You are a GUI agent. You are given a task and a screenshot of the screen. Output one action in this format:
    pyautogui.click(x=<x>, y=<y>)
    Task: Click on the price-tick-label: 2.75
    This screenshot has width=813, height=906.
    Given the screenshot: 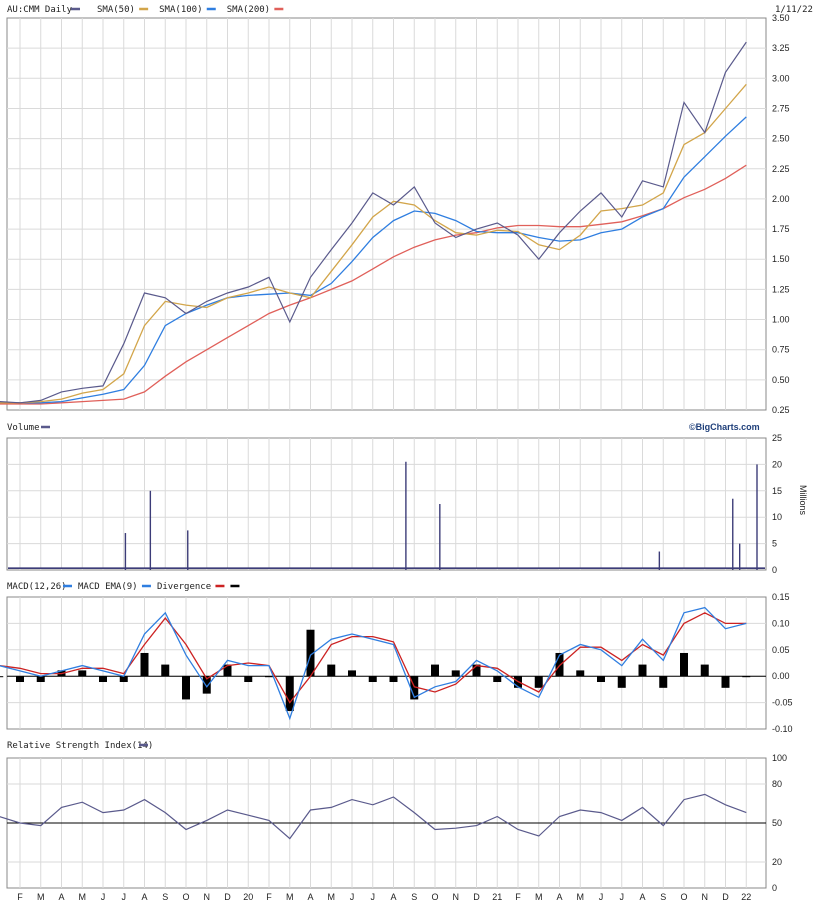 What is the action you would take?
    pyautogui.click(x=781, y=108)
    